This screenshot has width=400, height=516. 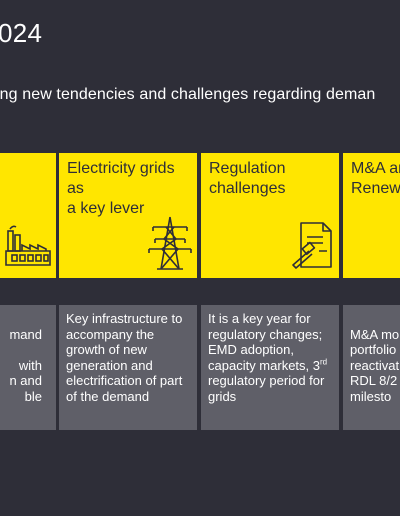 I want to click on card-demand: emand, so click(x=28, y=215).